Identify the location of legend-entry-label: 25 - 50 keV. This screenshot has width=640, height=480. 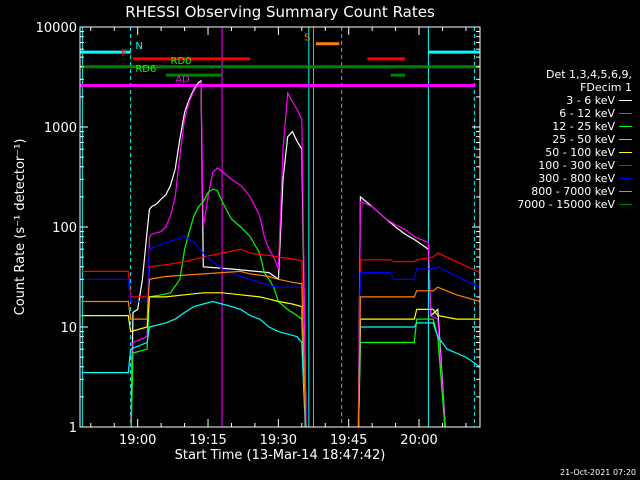
(583, 139).